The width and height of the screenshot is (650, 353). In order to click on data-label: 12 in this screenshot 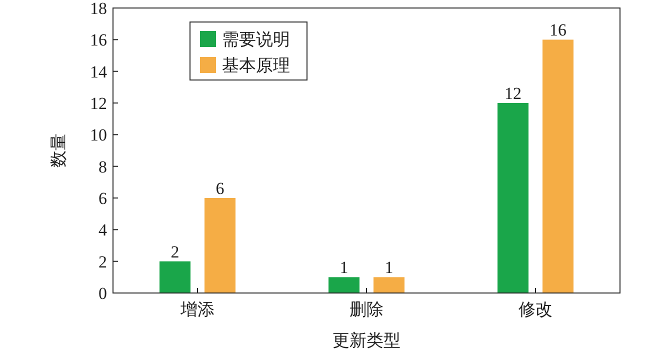, I will do `click(513, 93)`.